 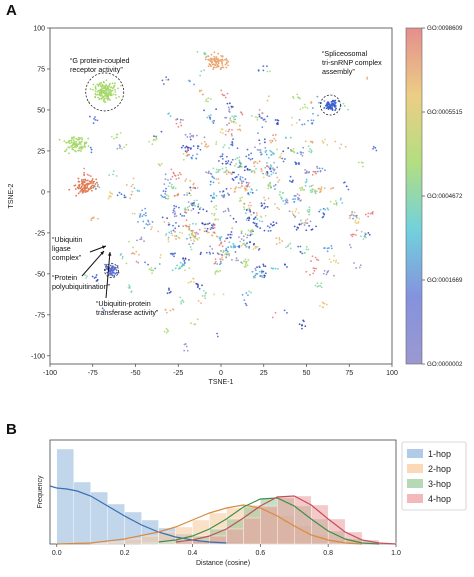 I want to click on y-tick-label: -25, so click(x=40, y=233).